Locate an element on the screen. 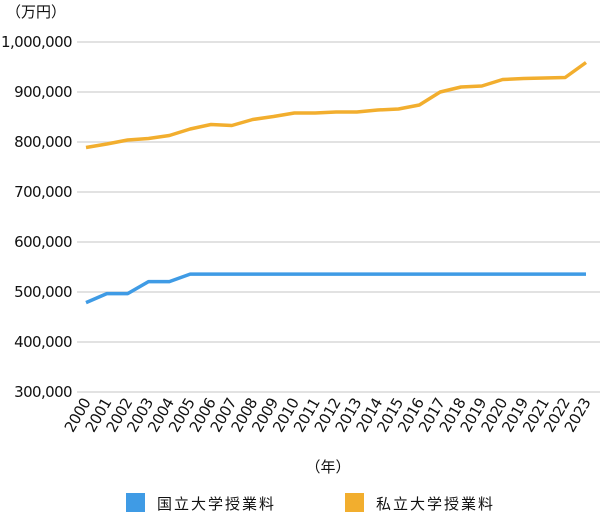 The image size is (600, 520). x-axis-label: （年） is located at coordinates (327, 467).